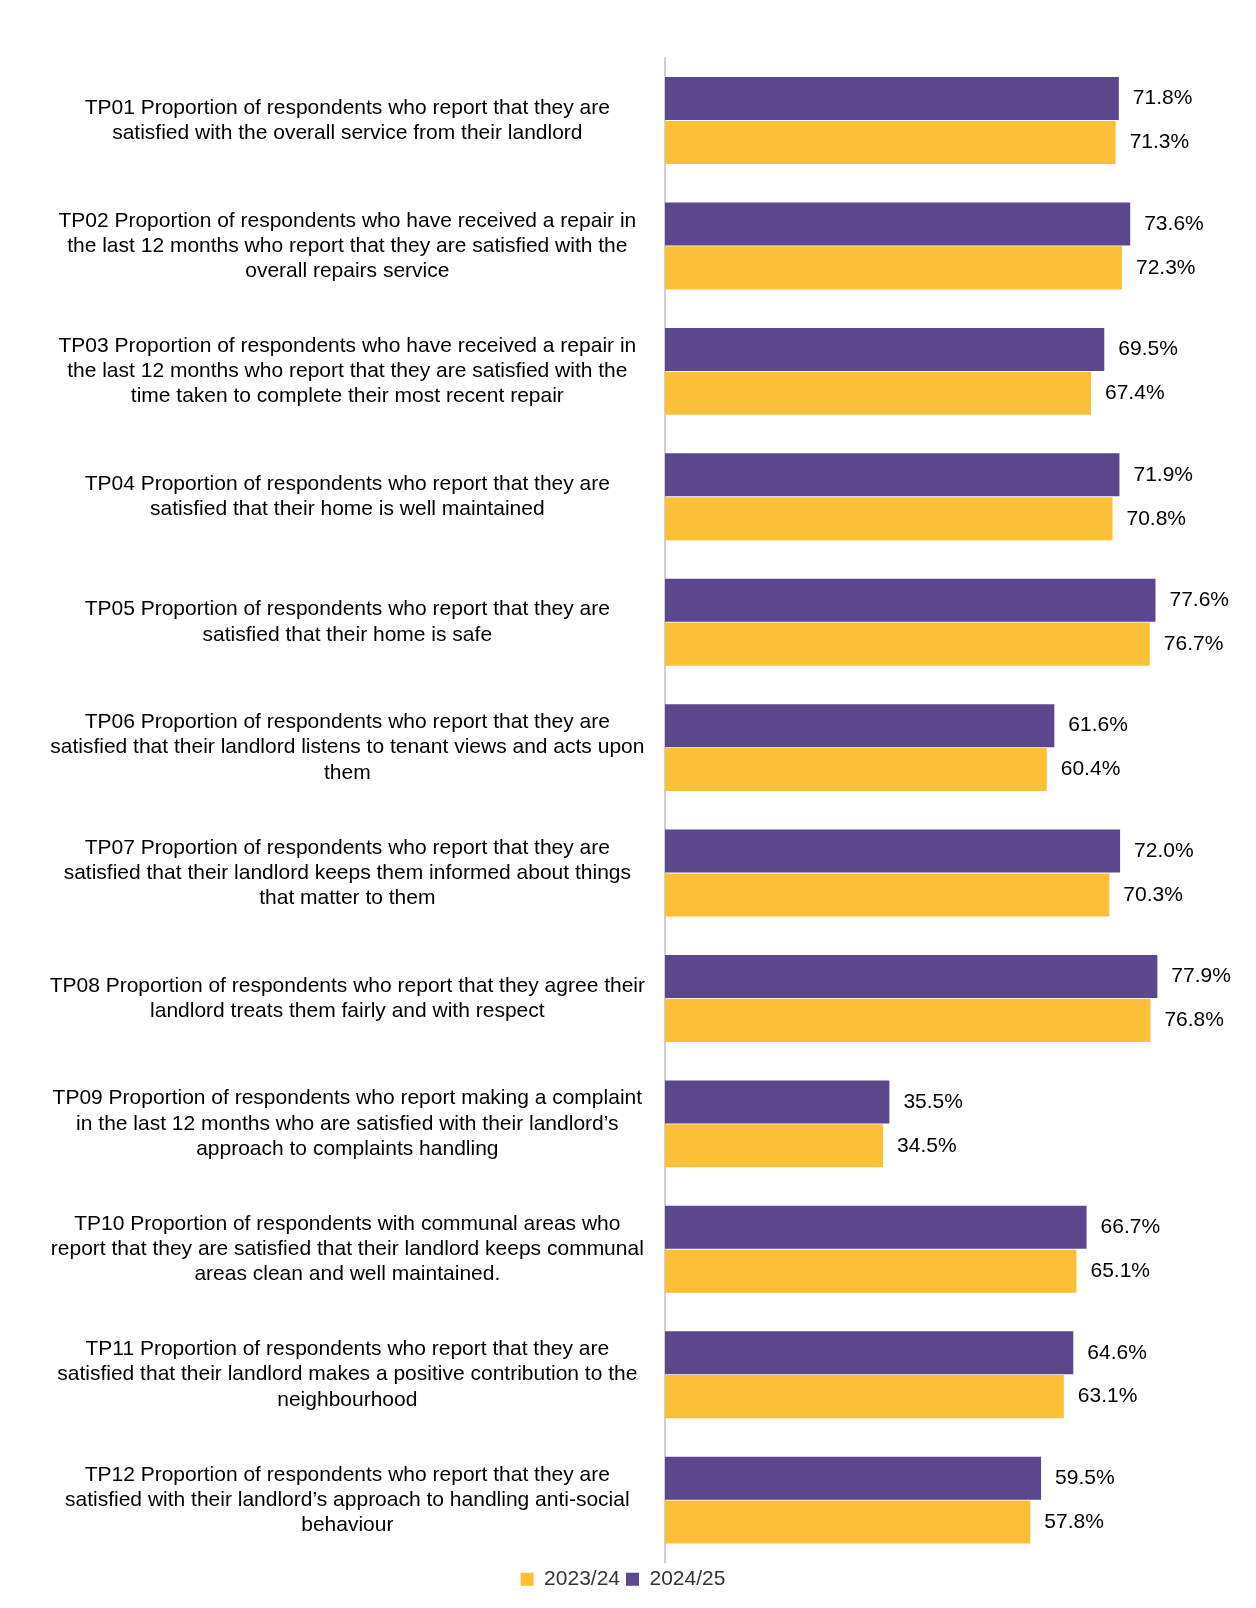 The width and height of the screenshot is (1256, 1608). What do you see at coordinates (347, 369) in the screenshot?
I see `y-tick-label: TP03 Proportion of respondents who have received a repair in the last 12 months who report that they are satisfied with the time taken to complete their most recent repair` at bounding box center [347, 369].